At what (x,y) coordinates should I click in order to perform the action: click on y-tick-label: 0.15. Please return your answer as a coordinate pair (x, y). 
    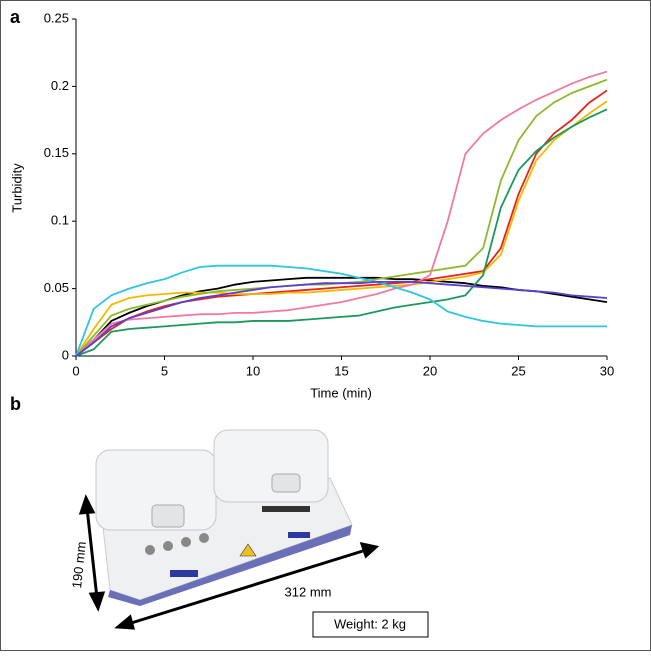
    Looking at the image, I should click on (56, 152).